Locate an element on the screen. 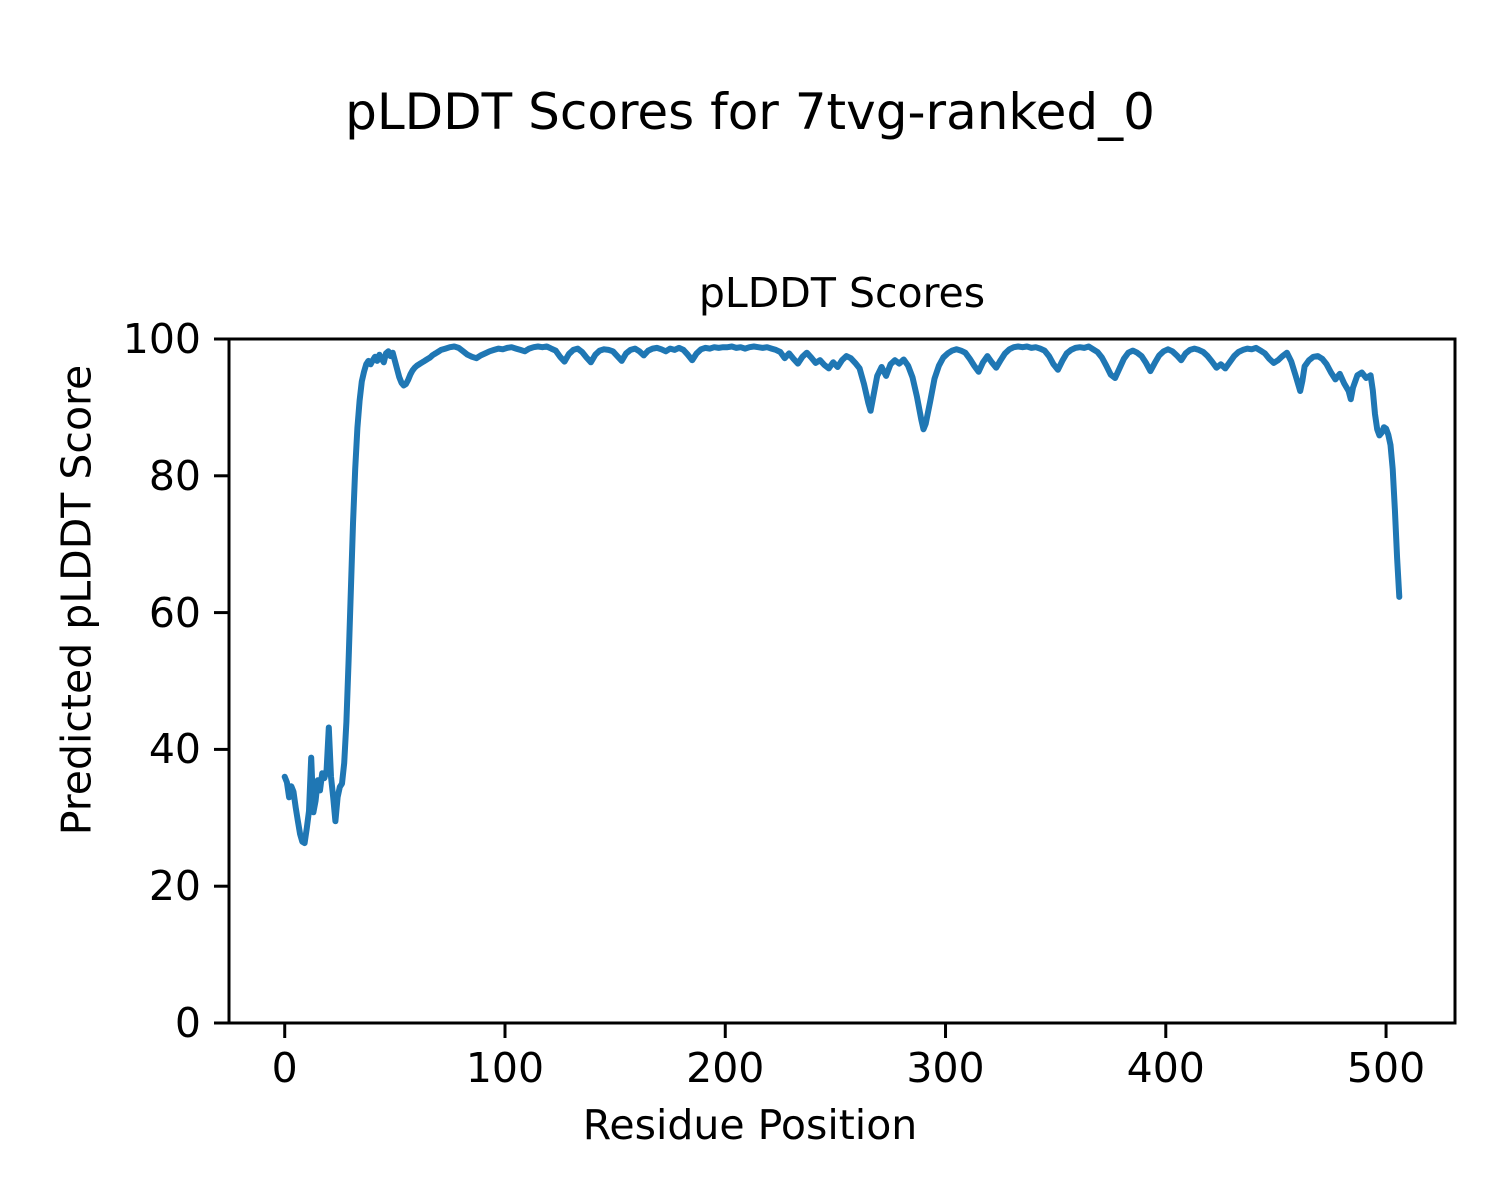  y-tick-label: 100 is located at coordinates (161, 339).